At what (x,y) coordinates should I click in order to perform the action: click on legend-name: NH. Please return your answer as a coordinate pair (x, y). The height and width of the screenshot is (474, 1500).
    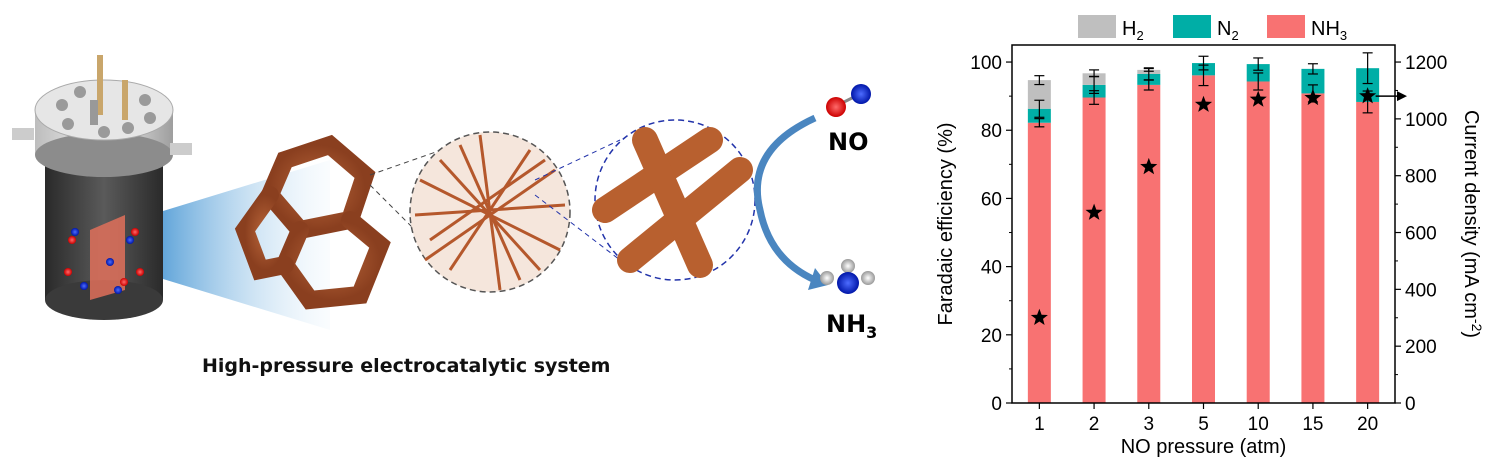
    Looking at the image, I should click on (1325, 29).